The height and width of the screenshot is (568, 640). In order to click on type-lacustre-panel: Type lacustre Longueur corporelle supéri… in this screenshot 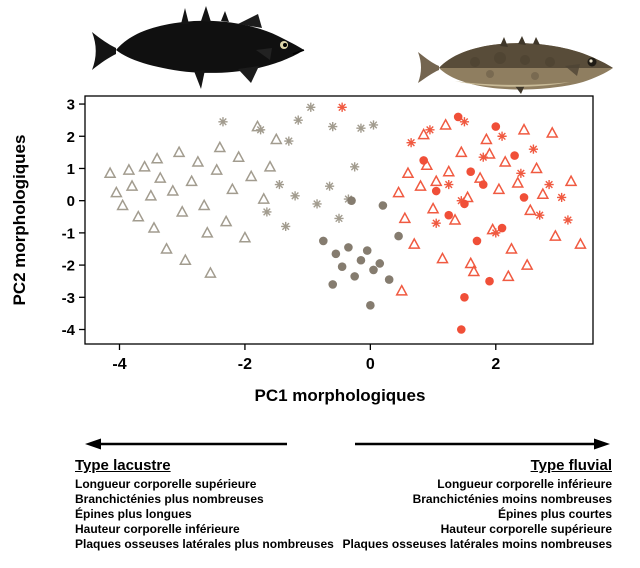, I will do `click(216, 504)`.